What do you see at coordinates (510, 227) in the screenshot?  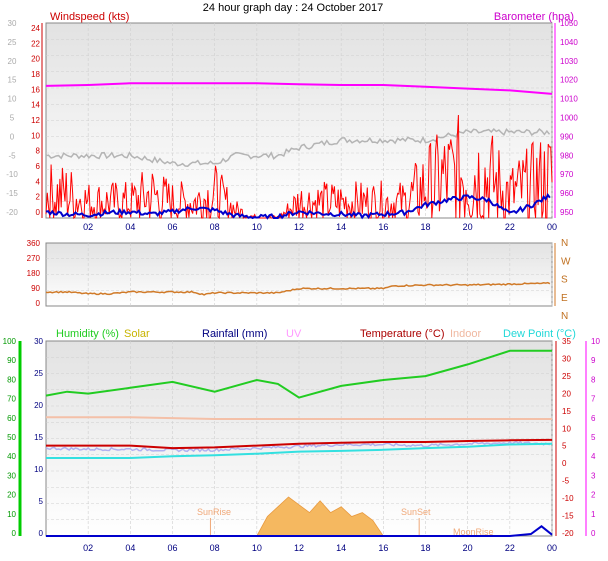 I see `wind-baro-x-tick-label: 22` at bounding box center [510, 227].